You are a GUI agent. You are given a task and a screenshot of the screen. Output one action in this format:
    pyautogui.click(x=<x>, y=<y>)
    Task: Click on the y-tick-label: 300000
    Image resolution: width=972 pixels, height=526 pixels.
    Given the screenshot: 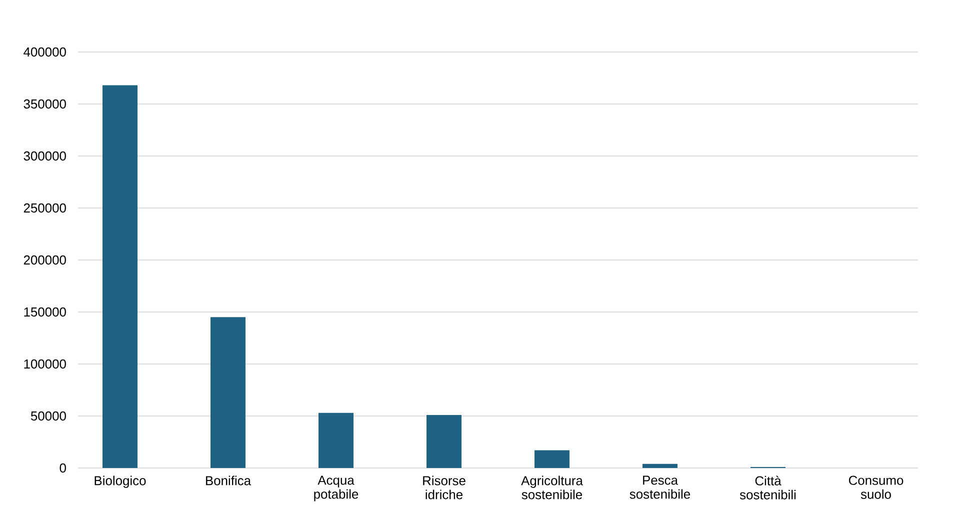 What is the action you would take?
    pyautogui.click(x=45, y=156)
    